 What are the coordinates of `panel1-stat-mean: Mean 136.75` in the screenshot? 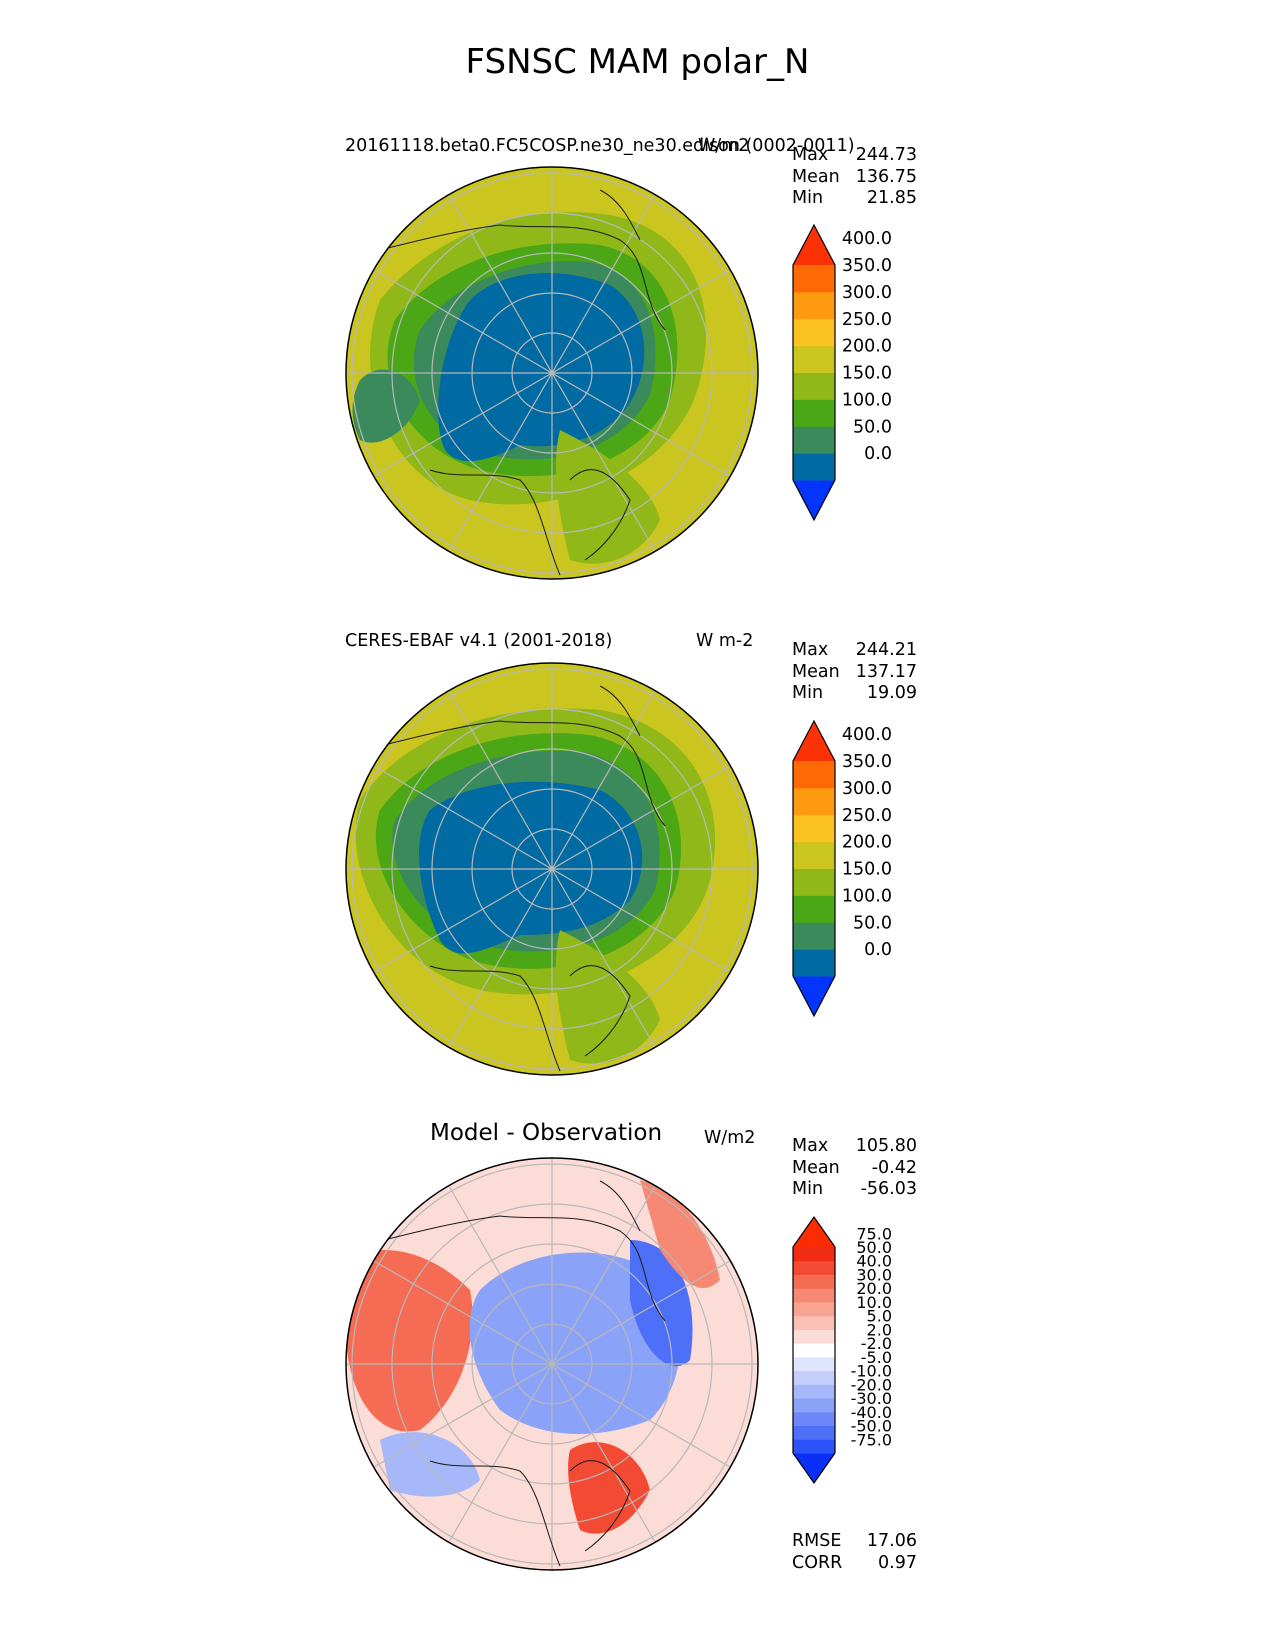 It's located at (854, 176).